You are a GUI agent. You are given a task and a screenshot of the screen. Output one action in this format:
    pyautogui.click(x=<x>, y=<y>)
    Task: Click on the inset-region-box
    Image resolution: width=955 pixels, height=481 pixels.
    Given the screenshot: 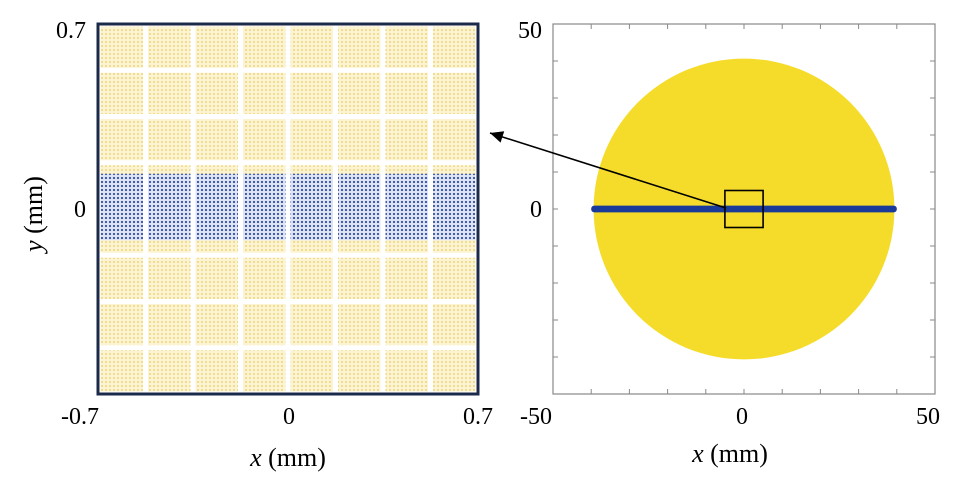 What is the action you would take?
    pyautogui.click(x=744, y=209)
    